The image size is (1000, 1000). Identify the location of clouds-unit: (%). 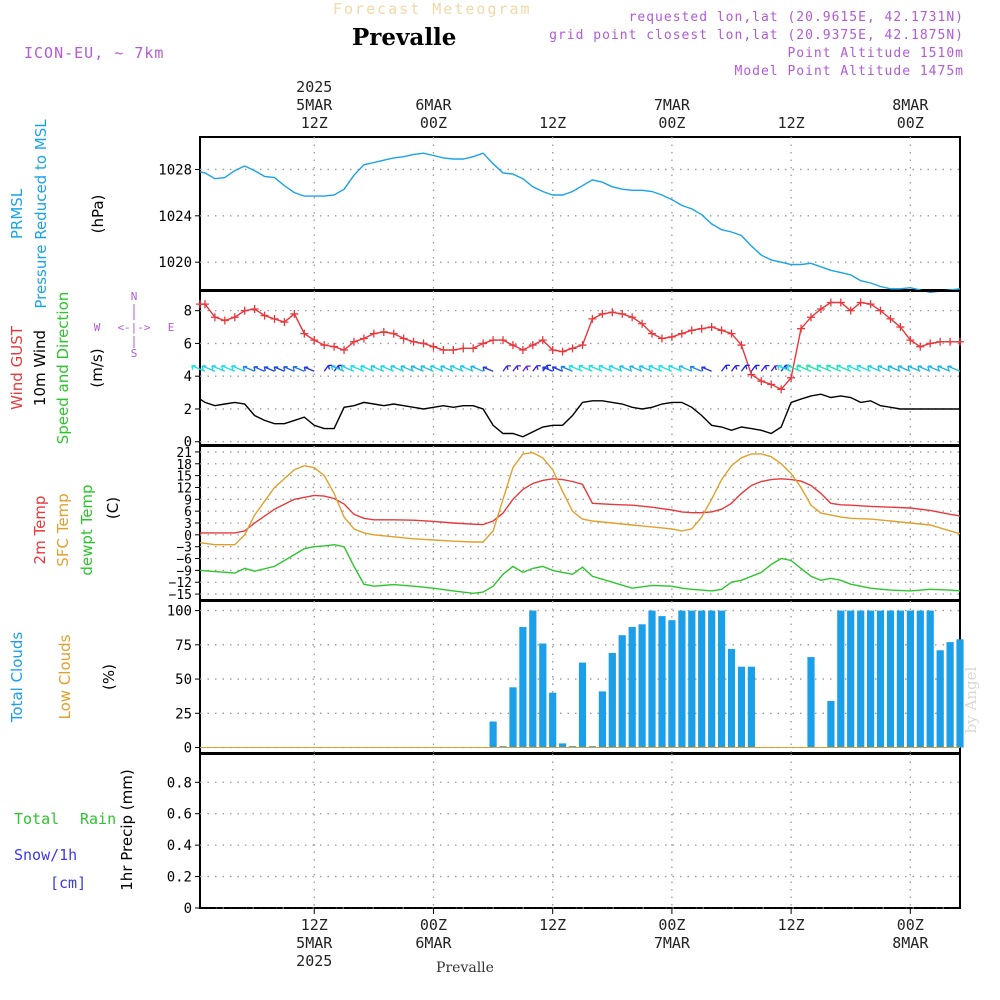
(109, 677).